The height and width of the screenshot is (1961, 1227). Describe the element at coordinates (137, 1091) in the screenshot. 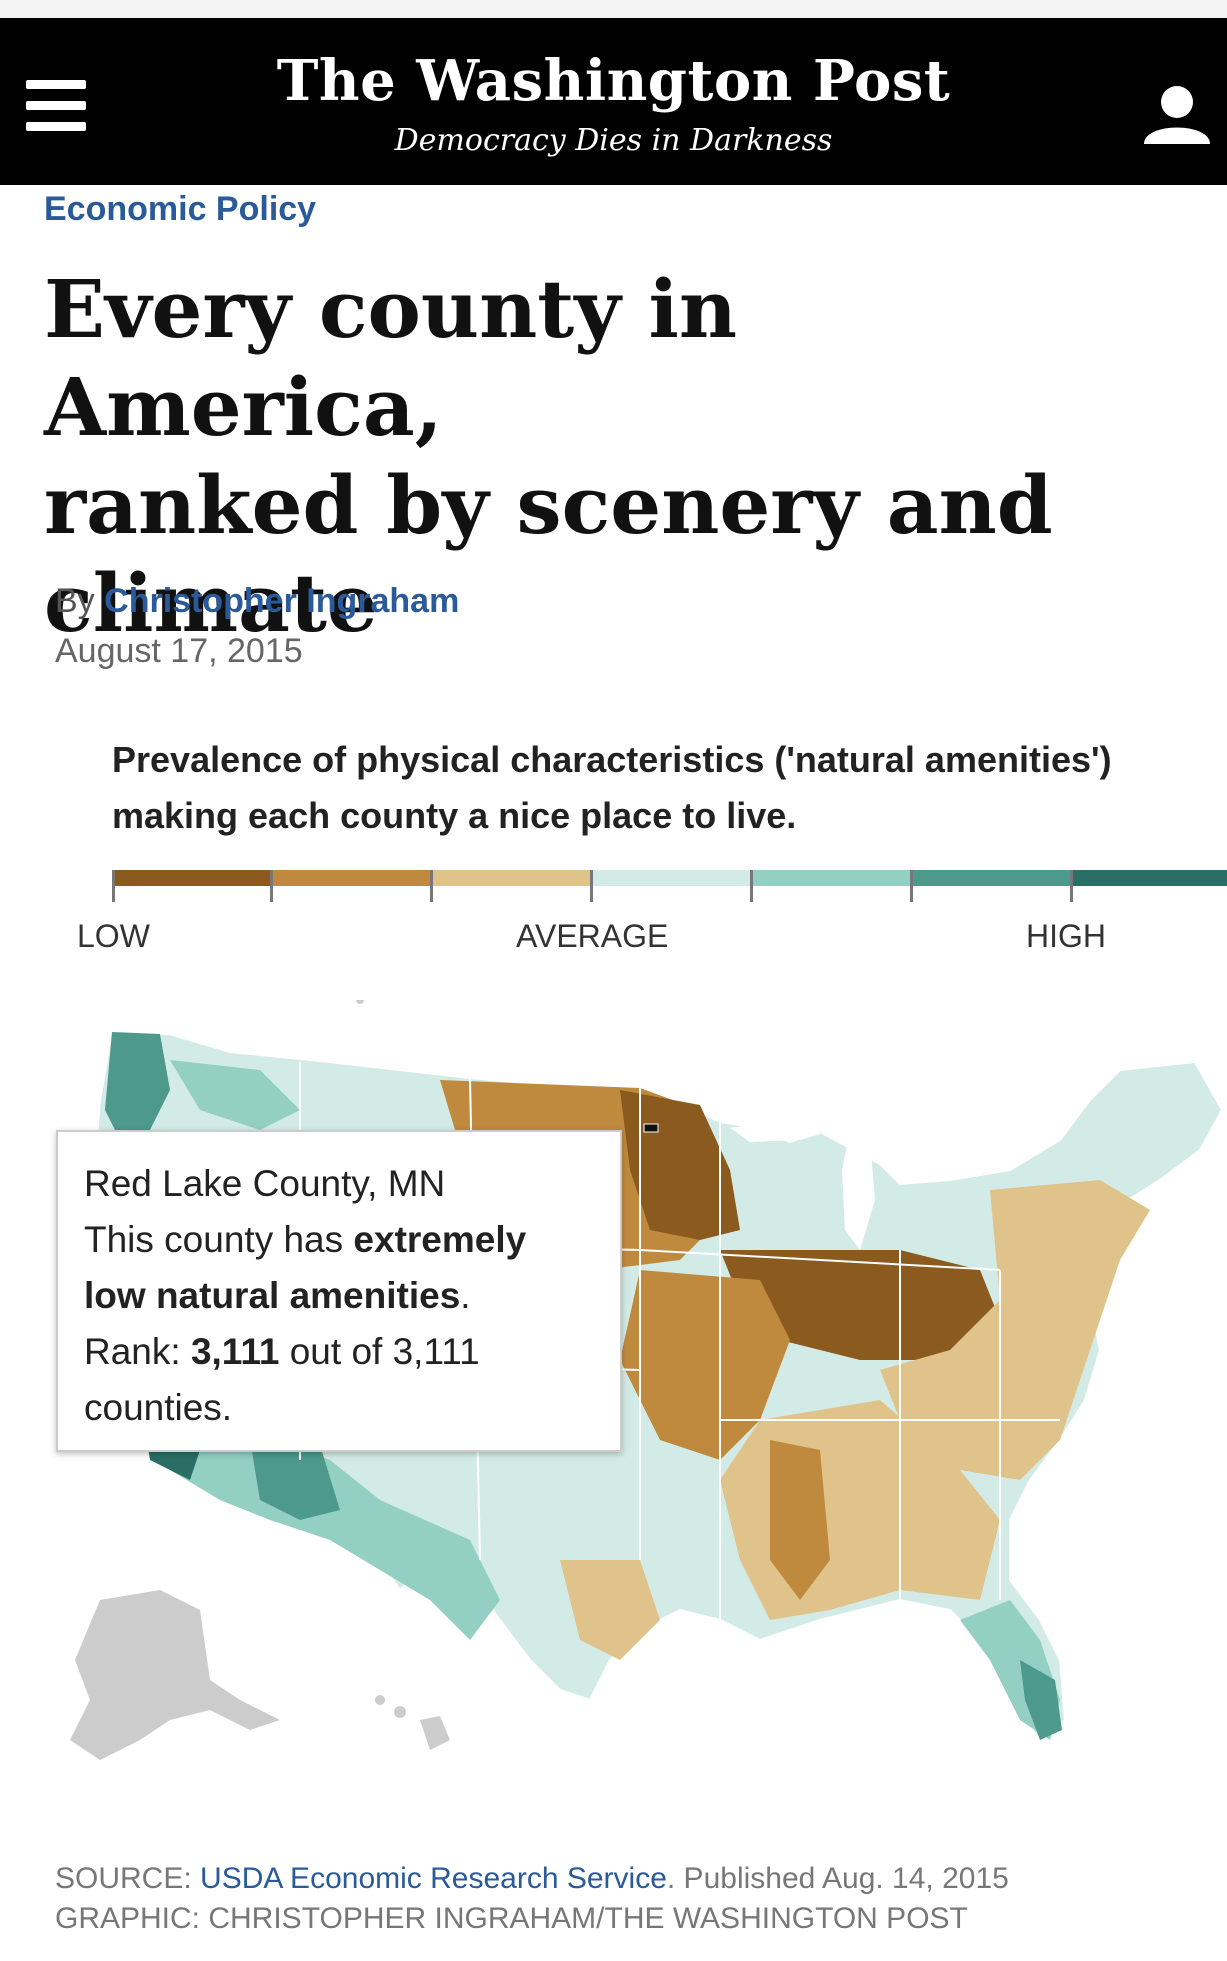

I see `region-pacific-nw` at that location.